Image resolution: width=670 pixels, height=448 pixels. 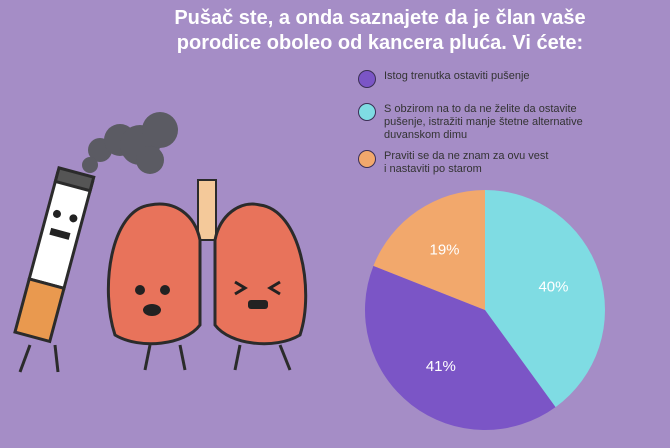 What do you see at coordinates (441, 366) in the screenshot?
I see `slice-label: 41%` at bounding box center [441, 366].